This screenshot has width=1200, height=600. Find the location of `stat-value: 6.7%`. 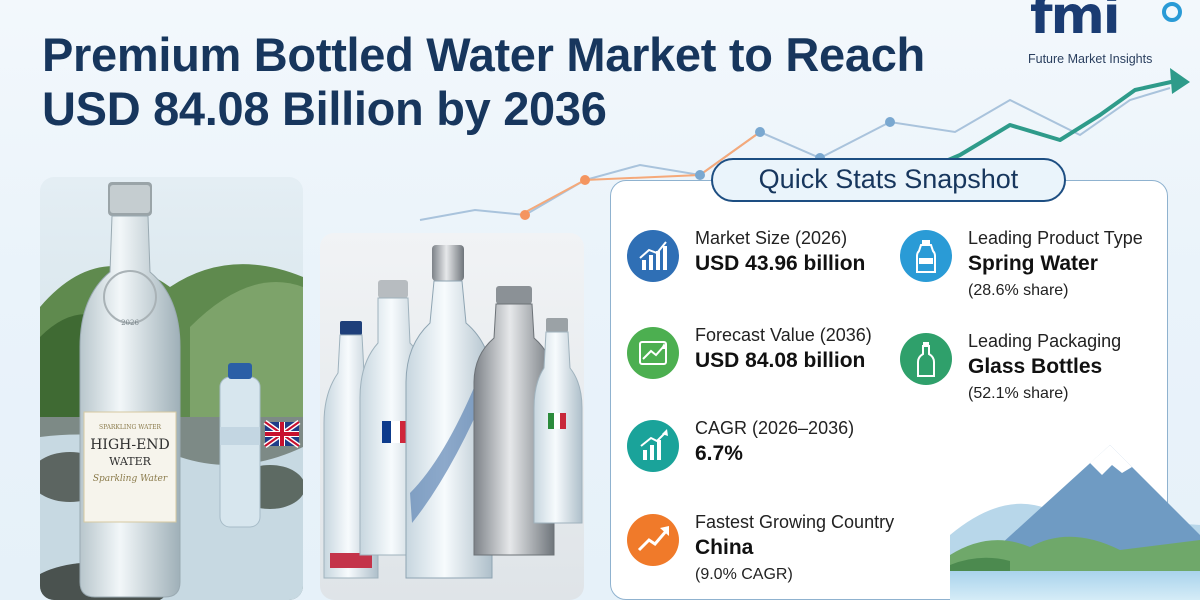

stat-value: 6.7% is located at coordinates (719, 453).